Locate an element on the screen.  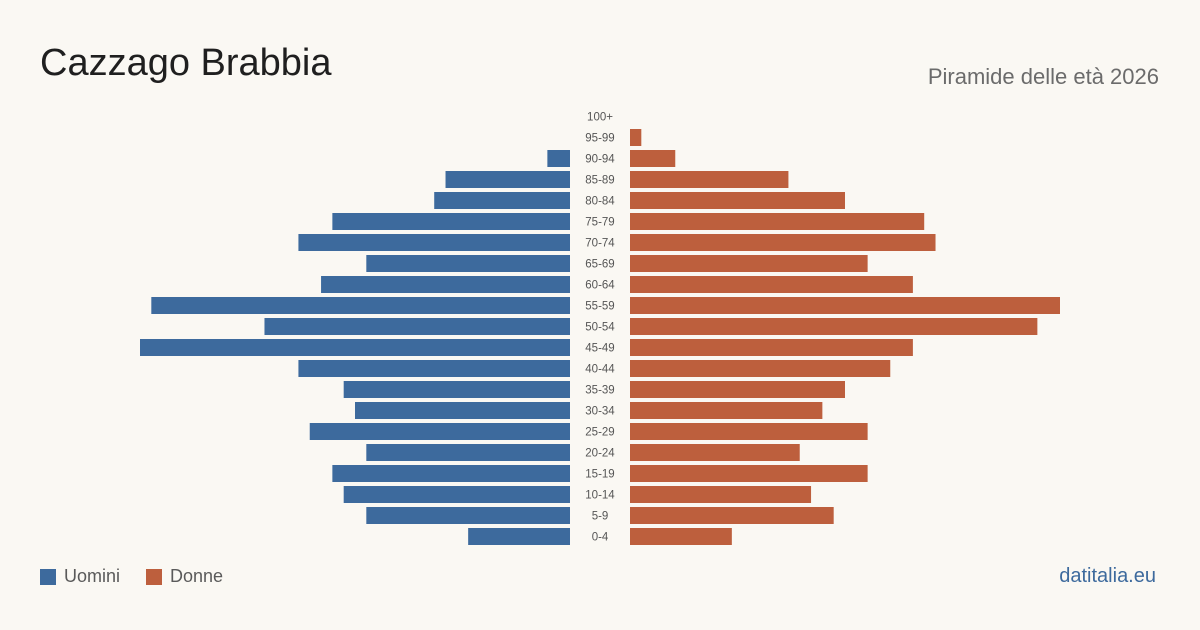
legend-item-women: Donne is located at coordinates (184, 576).